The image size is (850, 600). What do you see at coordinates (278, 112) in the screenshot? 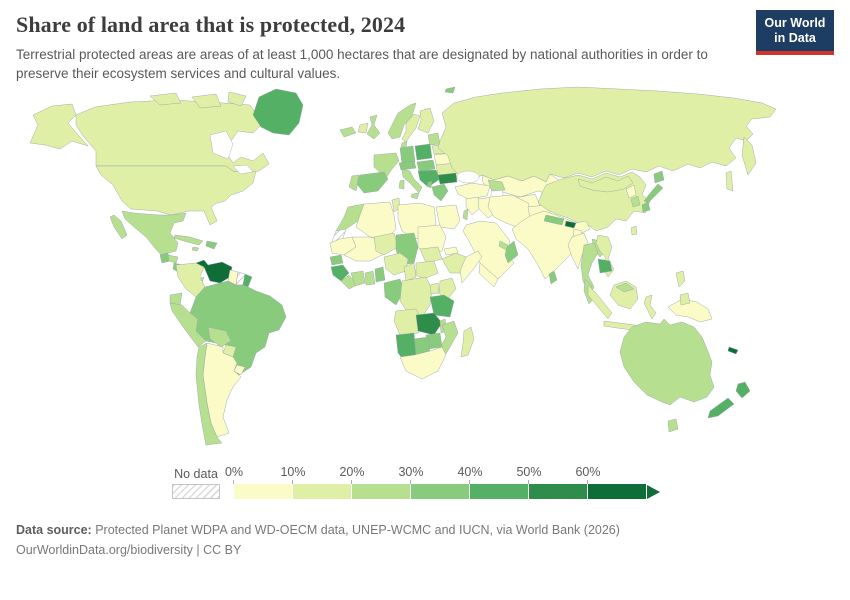
I see `country-greenland` at bounding box center [278, 112].